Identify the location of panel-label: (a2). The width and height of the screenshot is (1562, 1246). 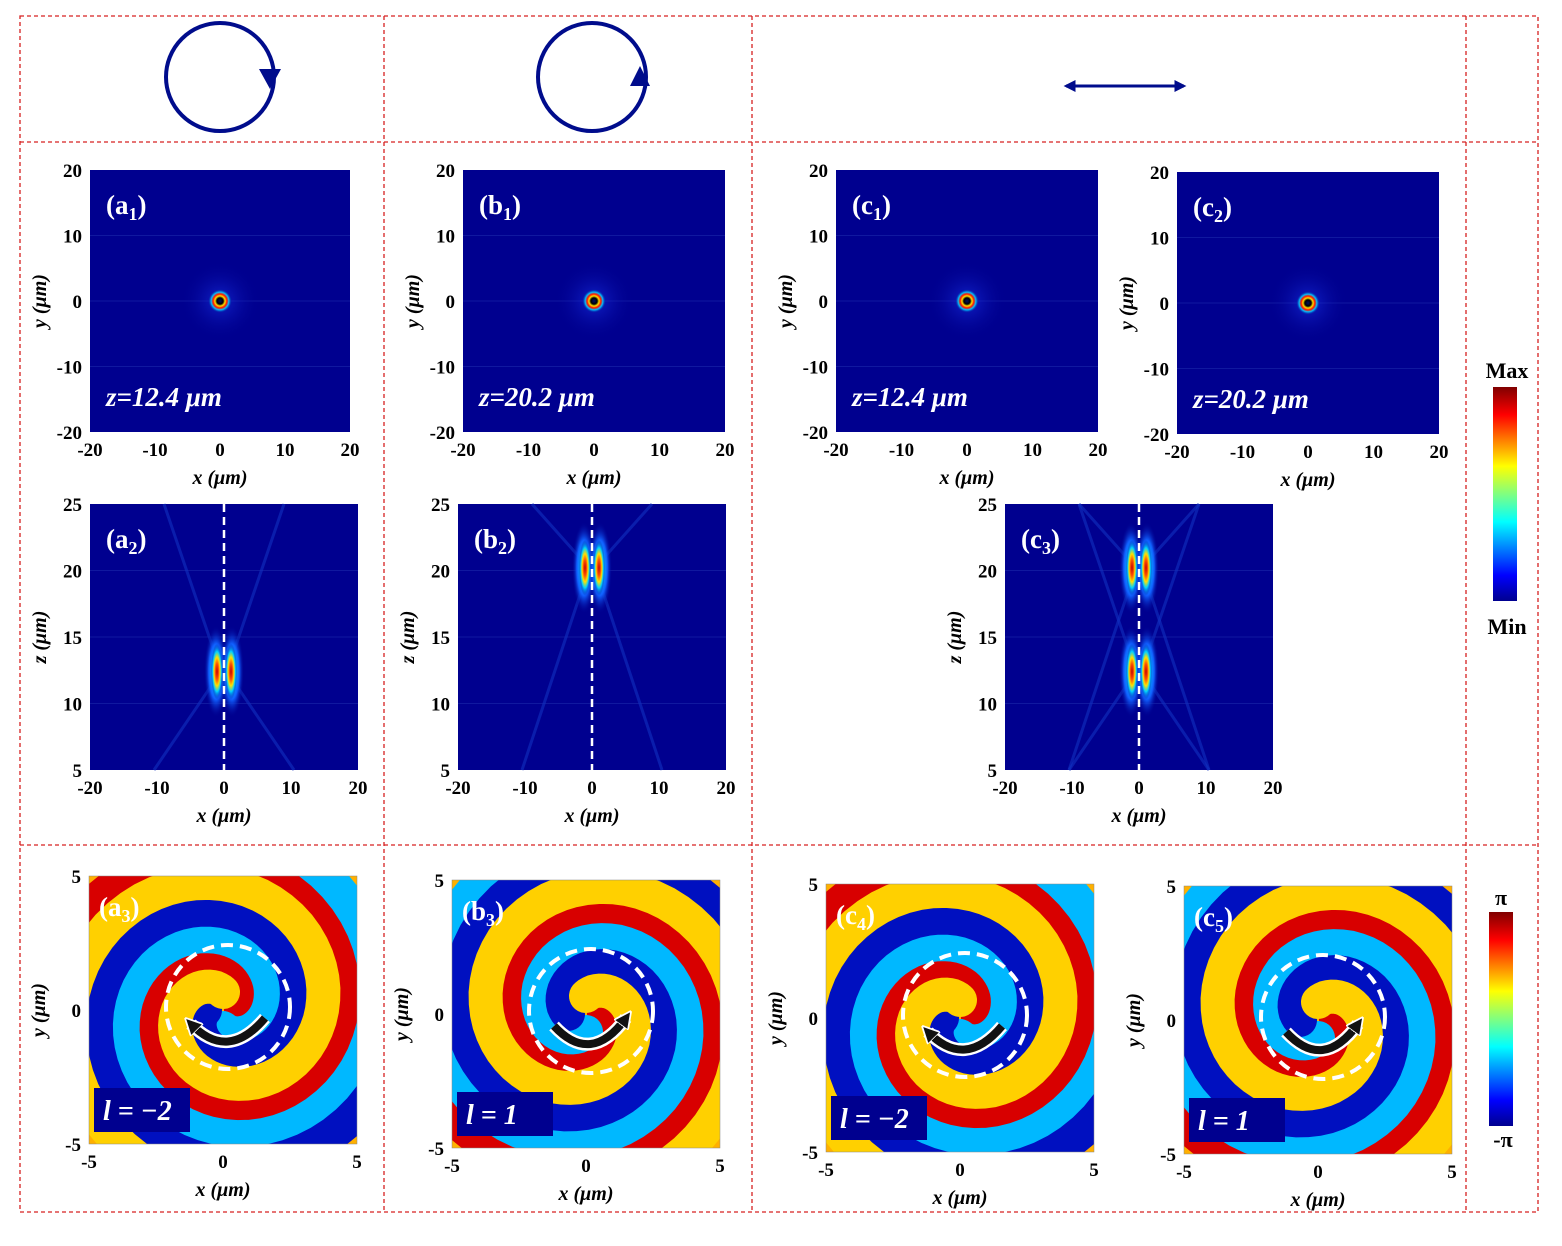
(126, 541).